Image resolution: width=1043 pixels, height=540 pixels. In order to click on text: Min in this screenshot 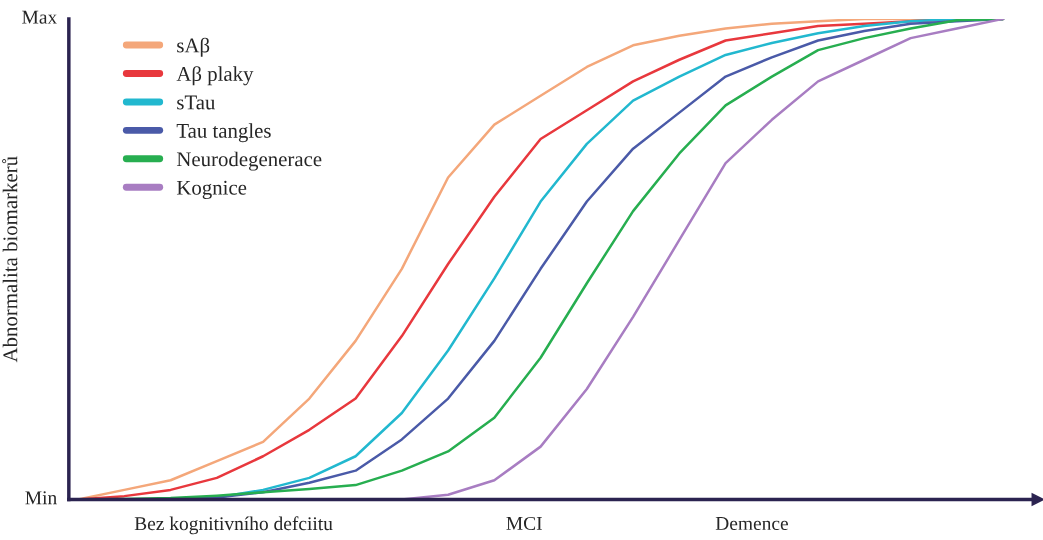, I will do `click(41, 498)`.